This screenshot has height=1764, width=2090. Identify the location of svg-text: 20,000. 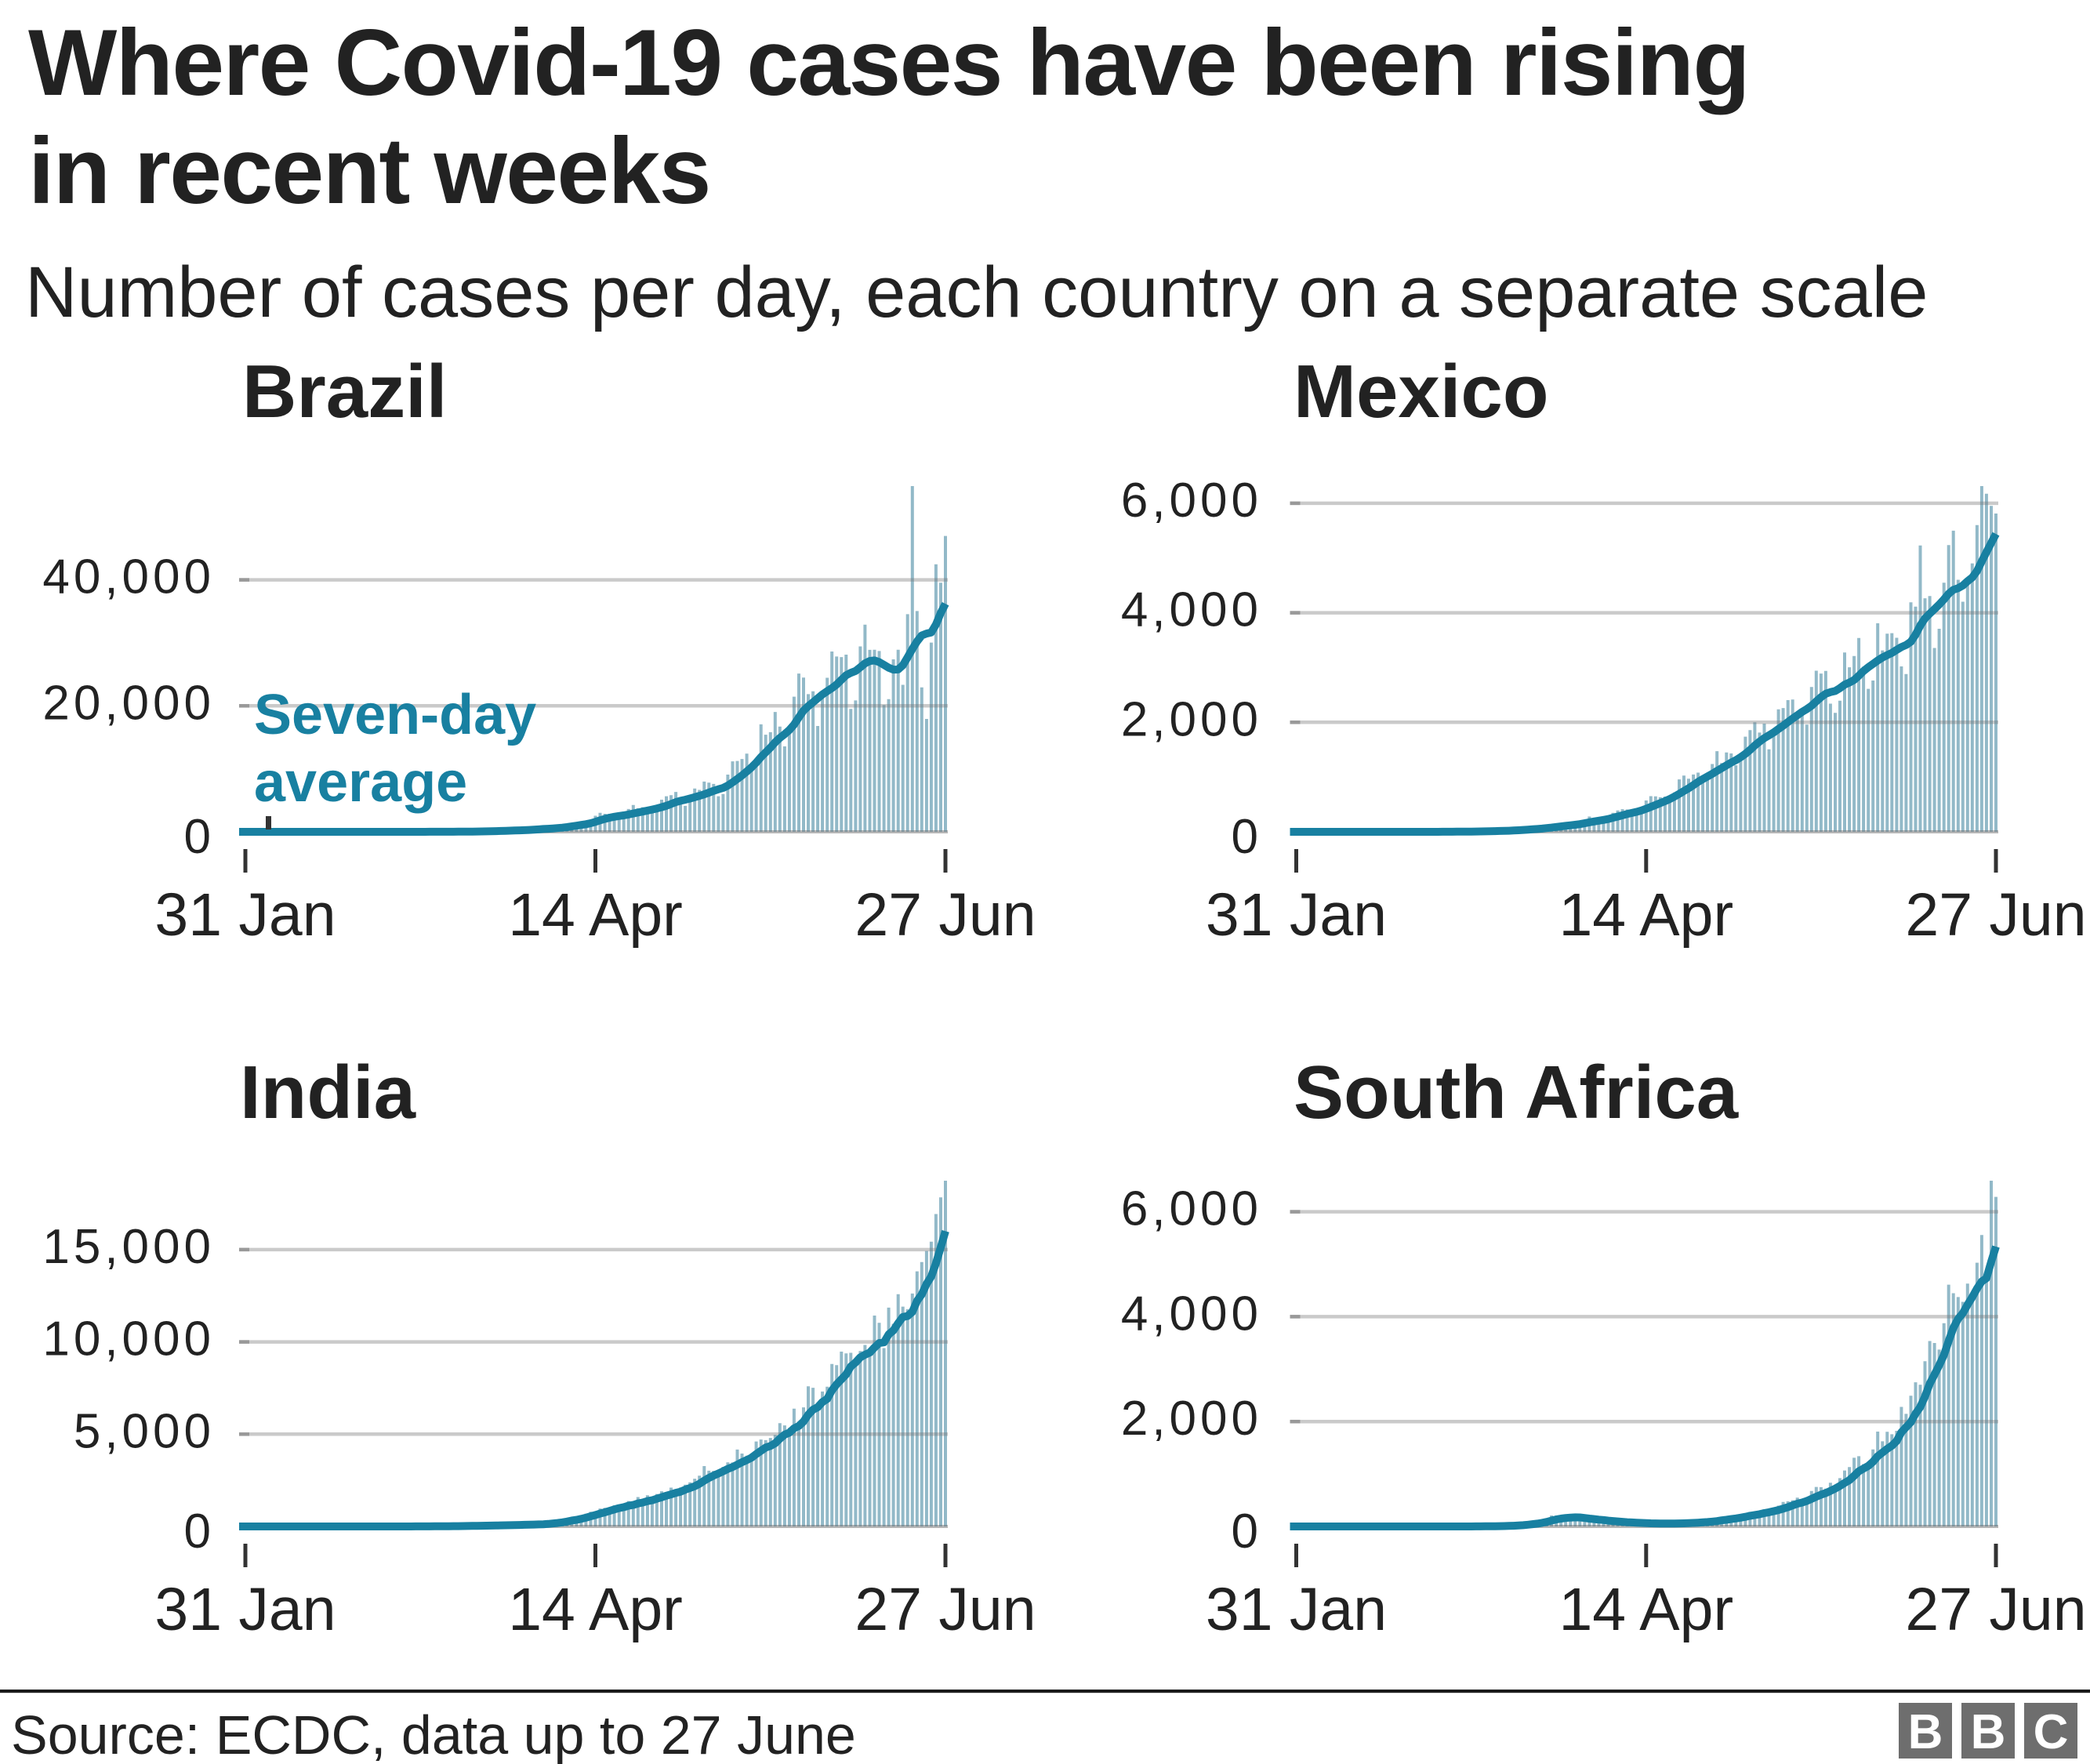
(128, 703).